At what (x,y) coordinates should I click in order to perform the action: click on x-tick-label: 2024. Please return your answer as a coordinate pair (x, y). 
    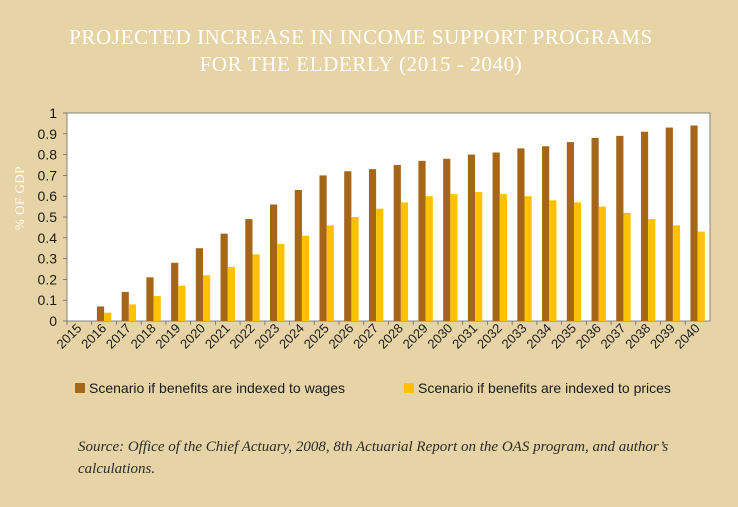
    Looking at the image, I should click on (291, 336).